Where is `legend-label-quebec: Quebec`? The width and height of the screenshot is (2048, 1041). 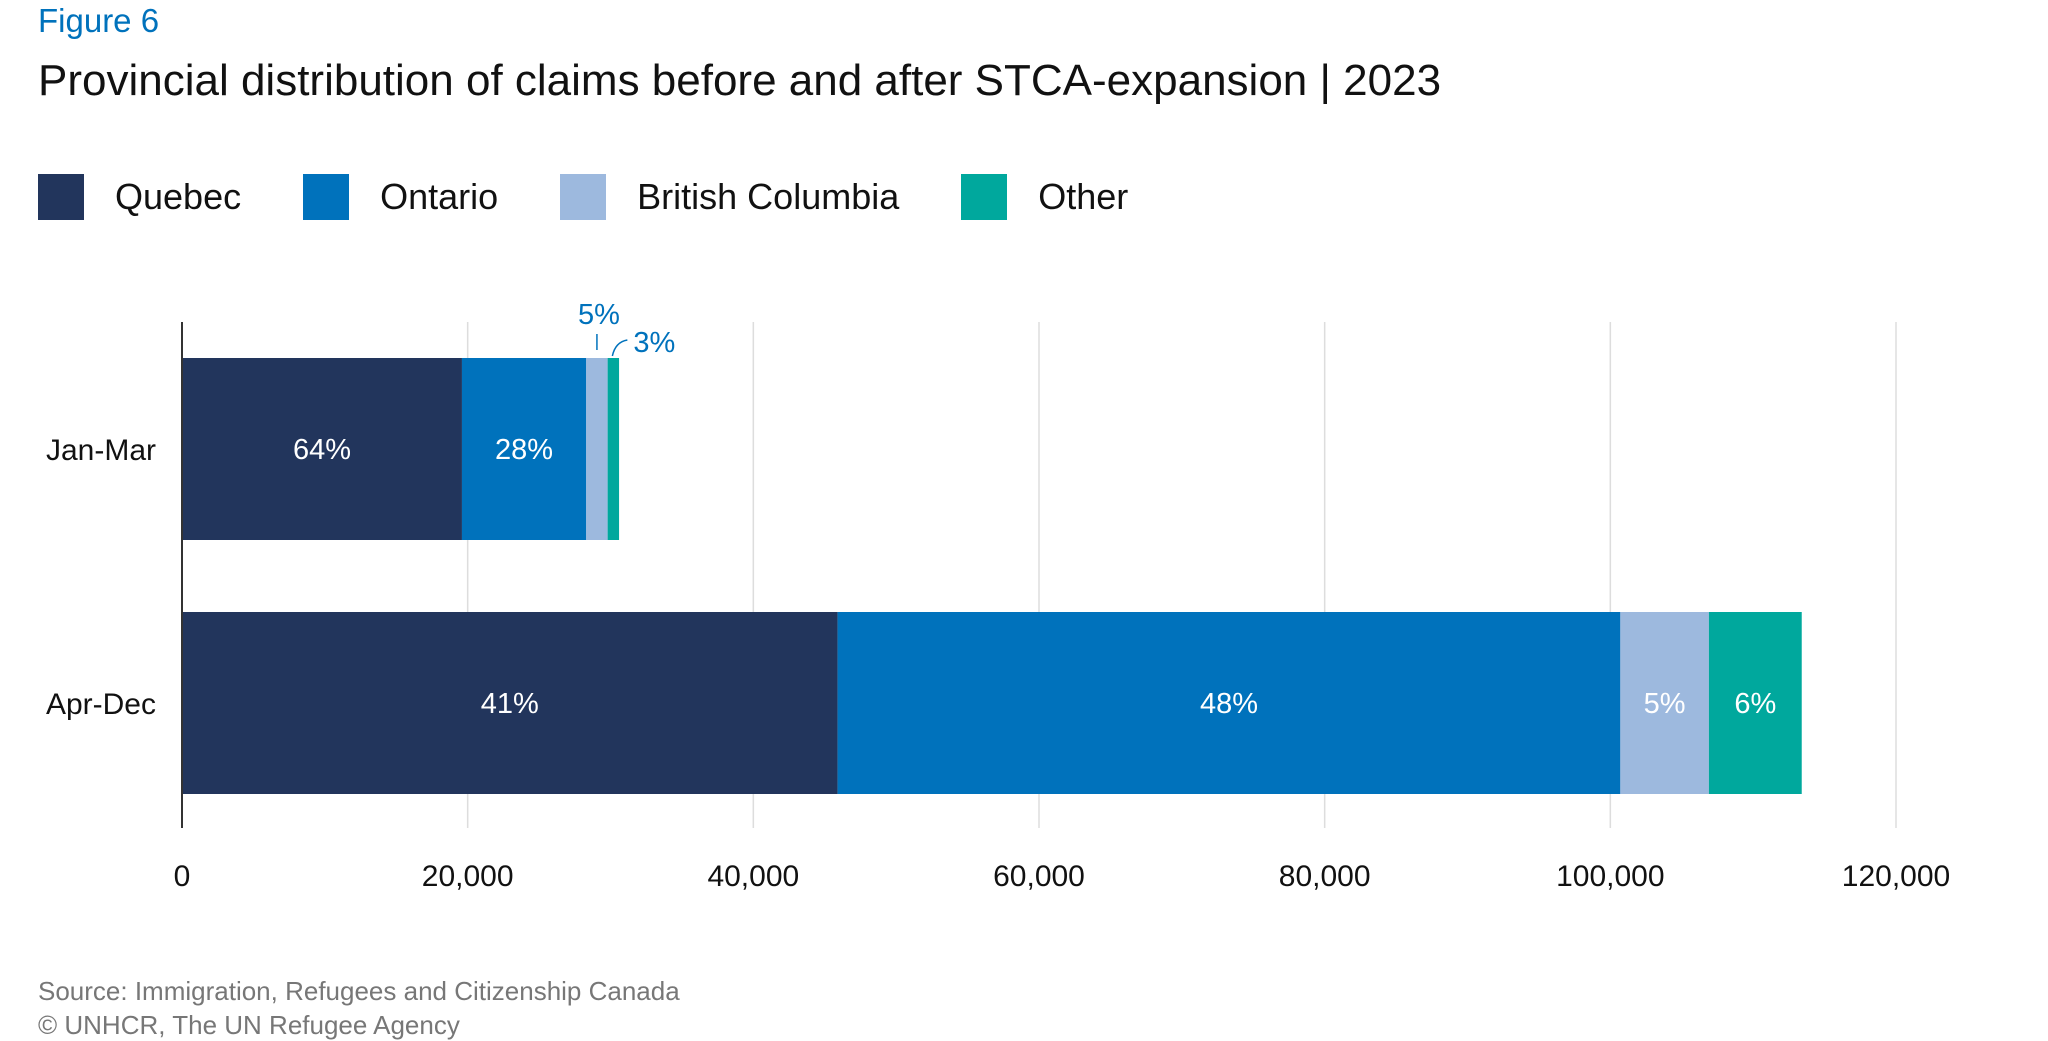 legend-label-quebec: Quebec is located at coordinates (178, 196).